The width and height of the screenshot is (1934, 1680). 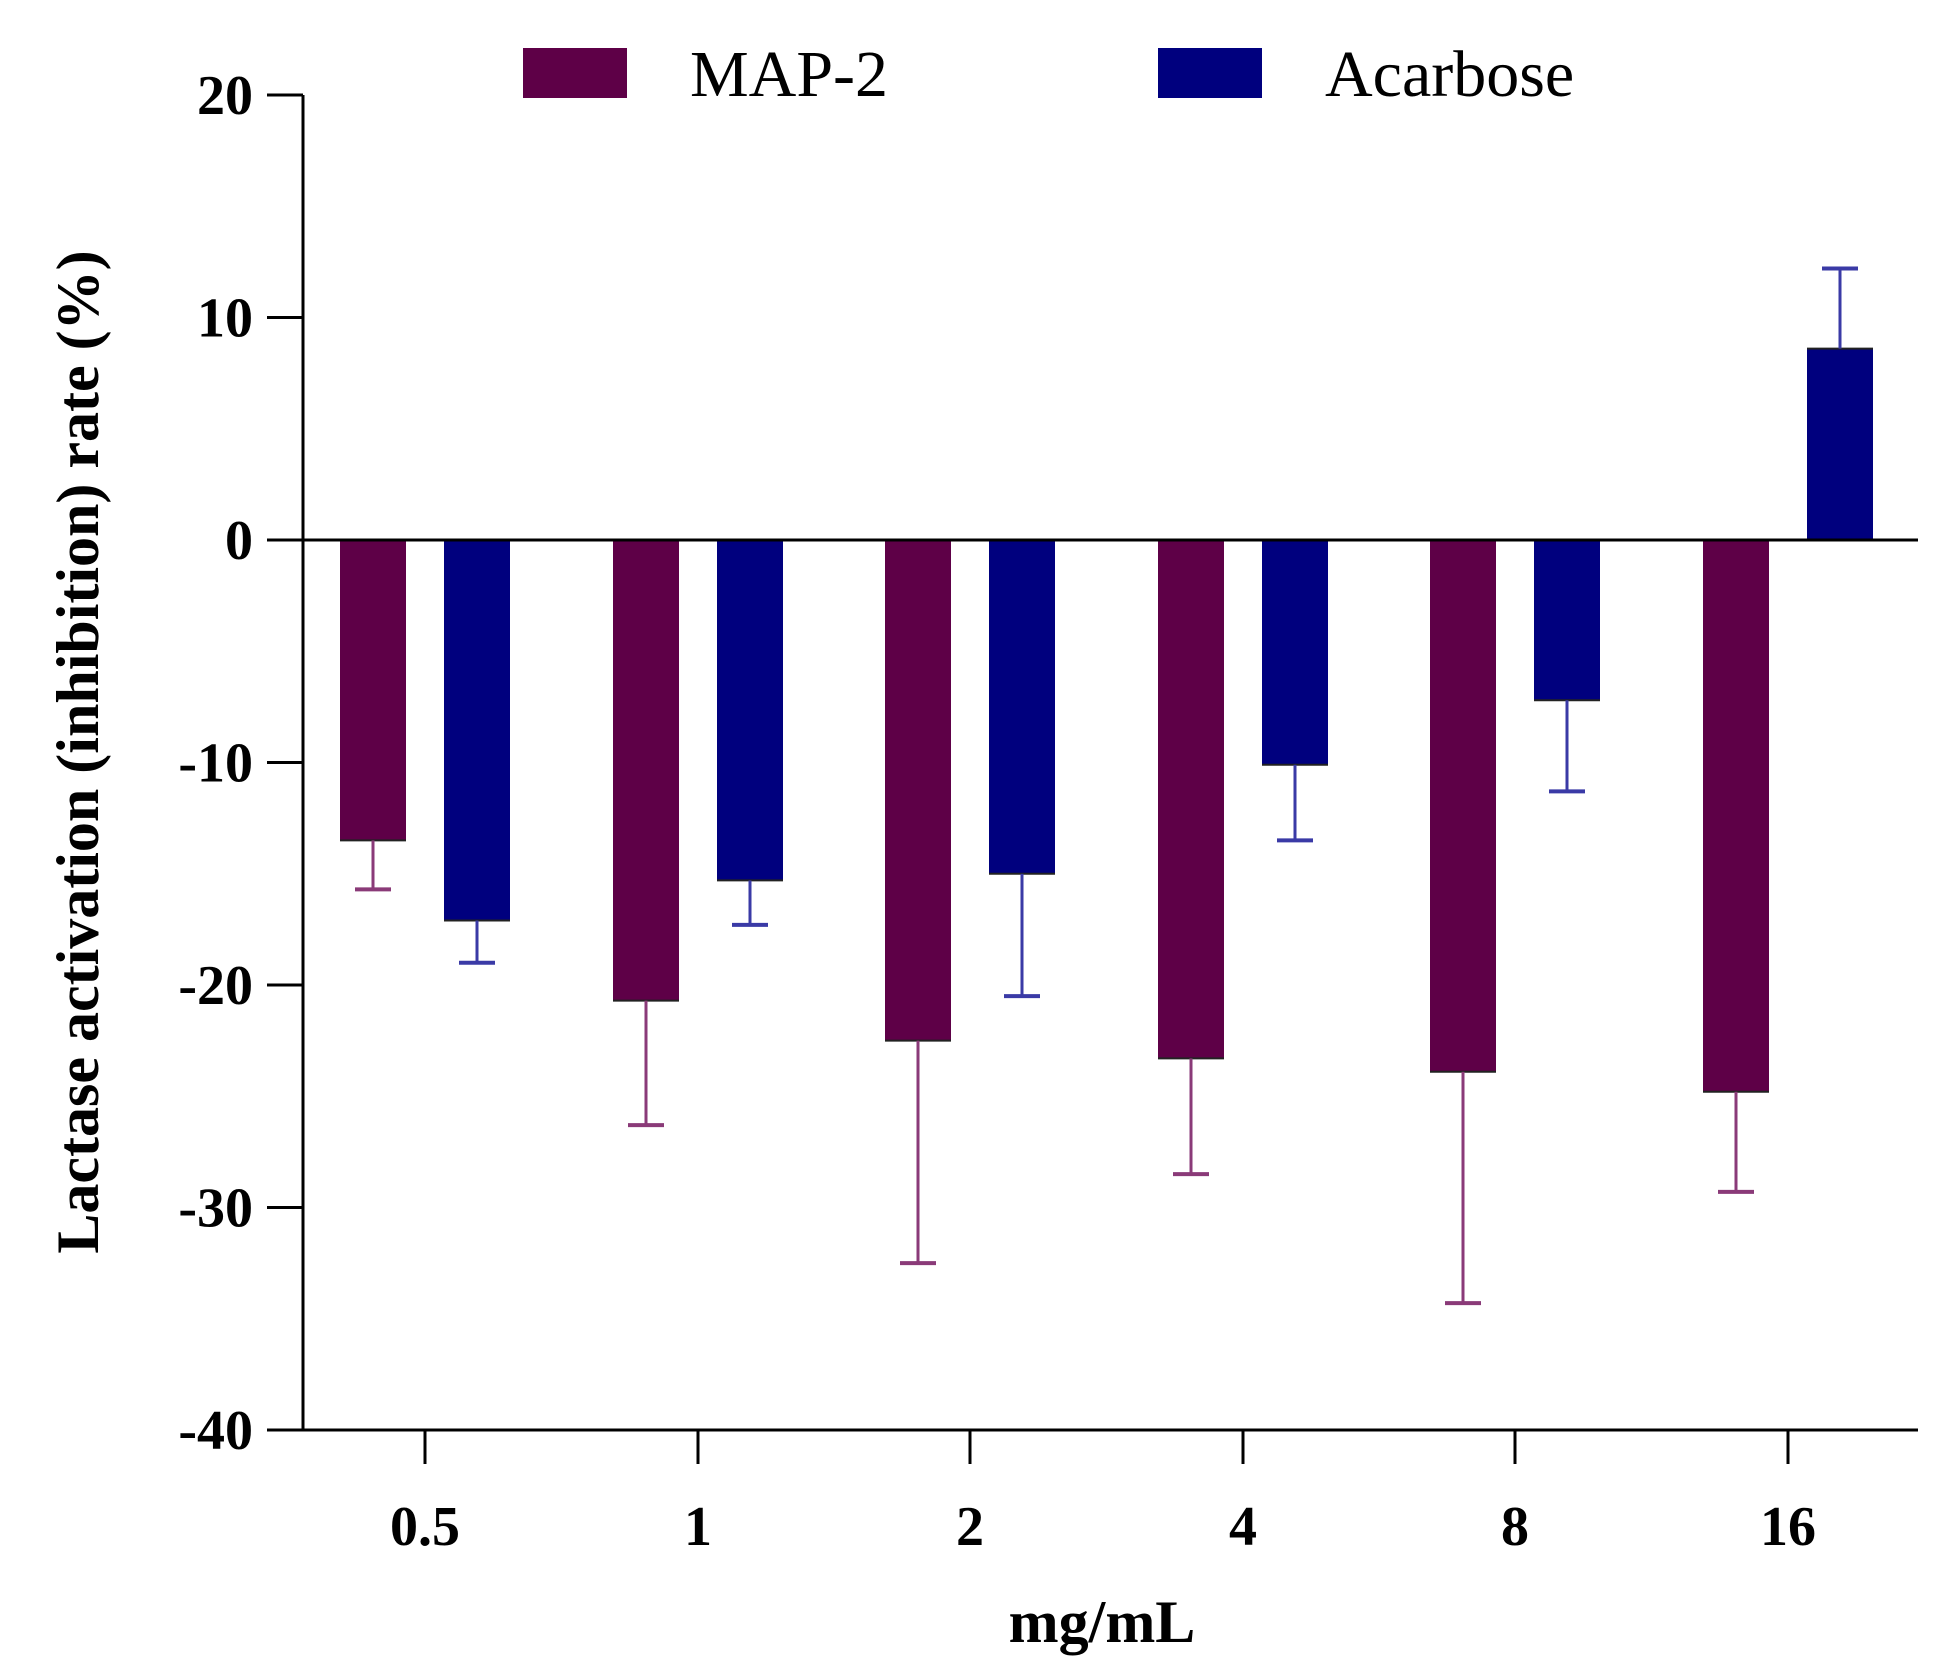 I want to click on x-tick-label: 2, so click(x=970, y=1527).